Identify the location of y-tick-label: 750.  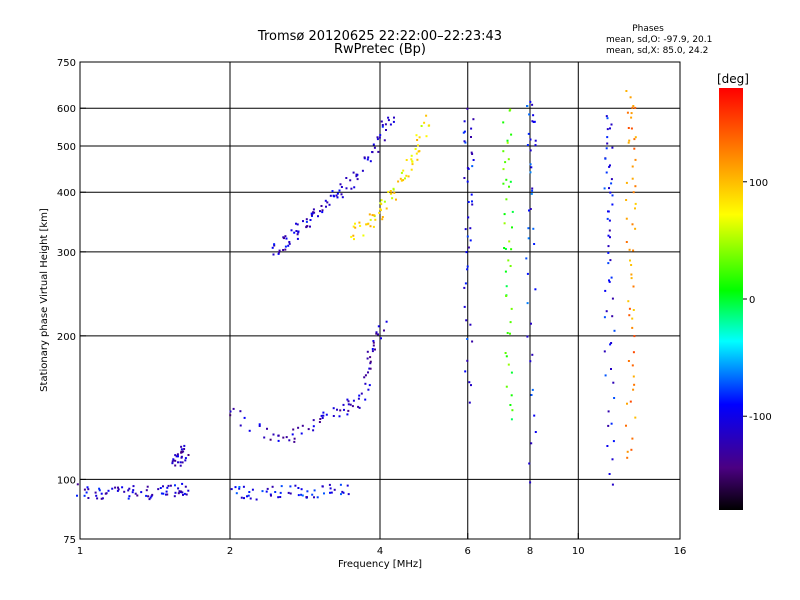
(66, 63).